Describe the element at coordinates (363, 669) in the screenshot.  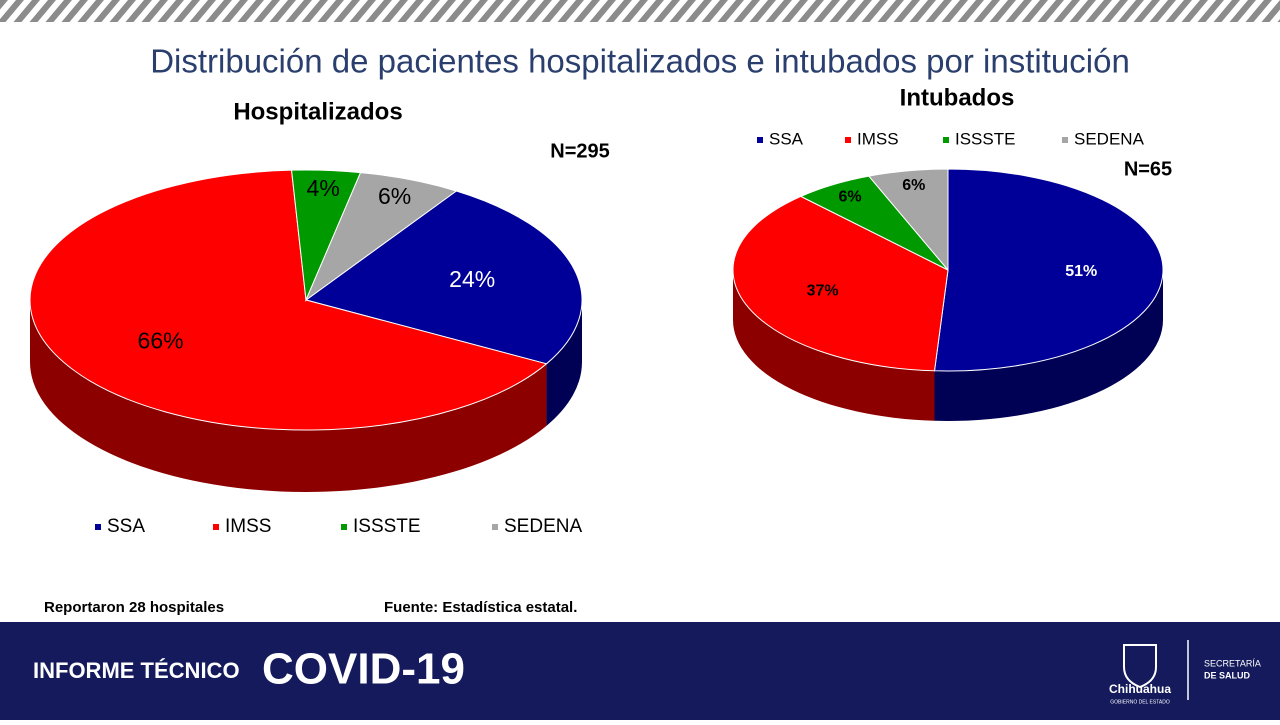
I see `banner-title: COVID-19` at that location.